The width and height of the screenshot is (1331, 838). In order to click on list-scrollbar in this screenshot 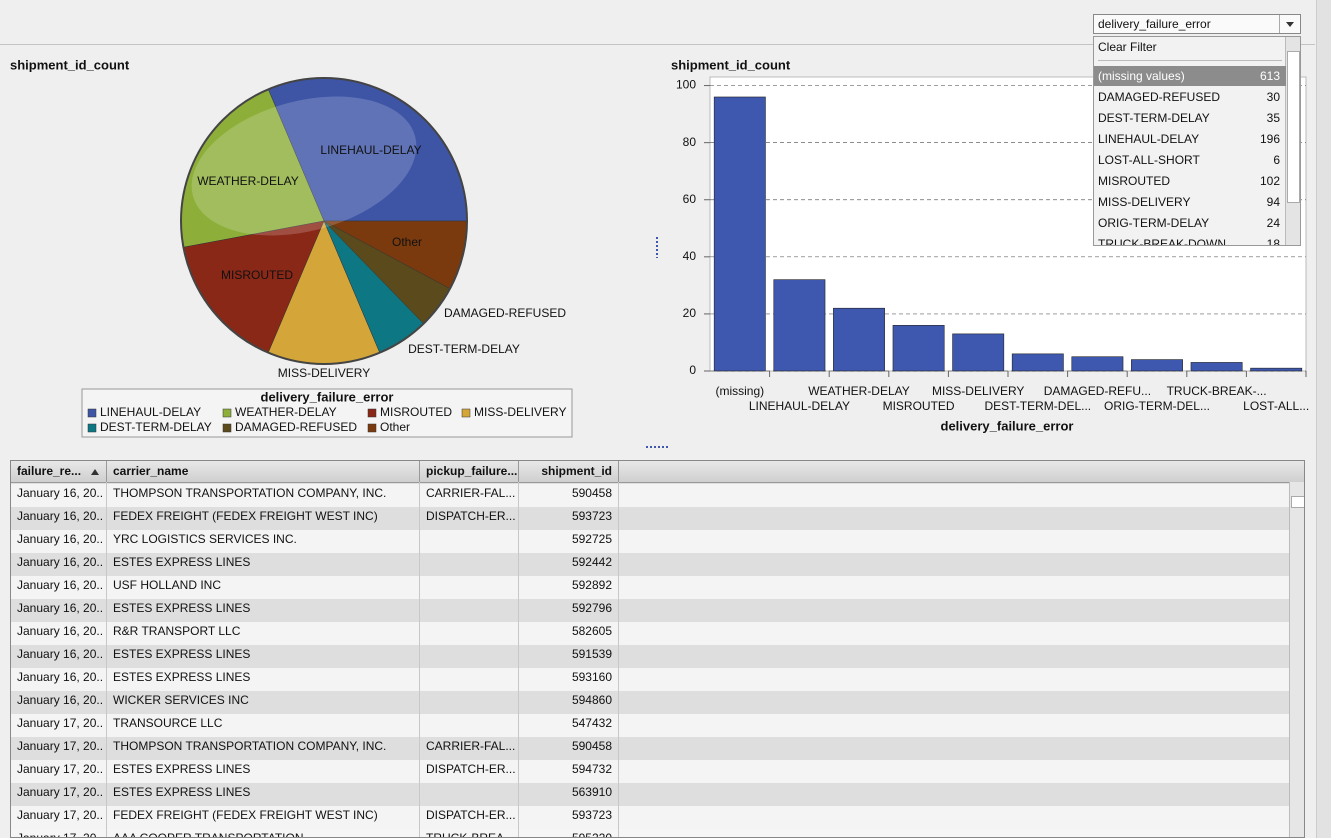, I will do `click(1292, 141)`.